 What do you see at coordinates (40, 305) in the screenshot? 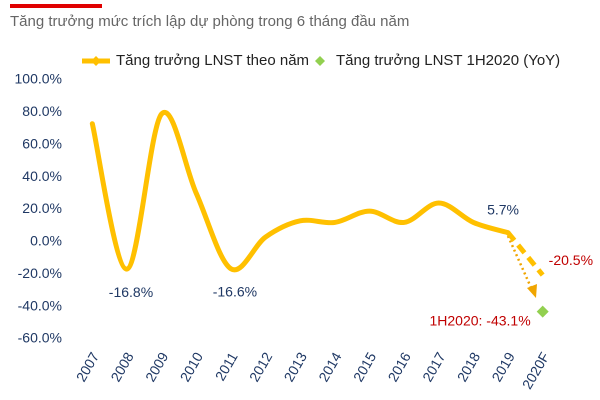
I see `y-tick-label: -40.0%` at bounding box center [40, 305].